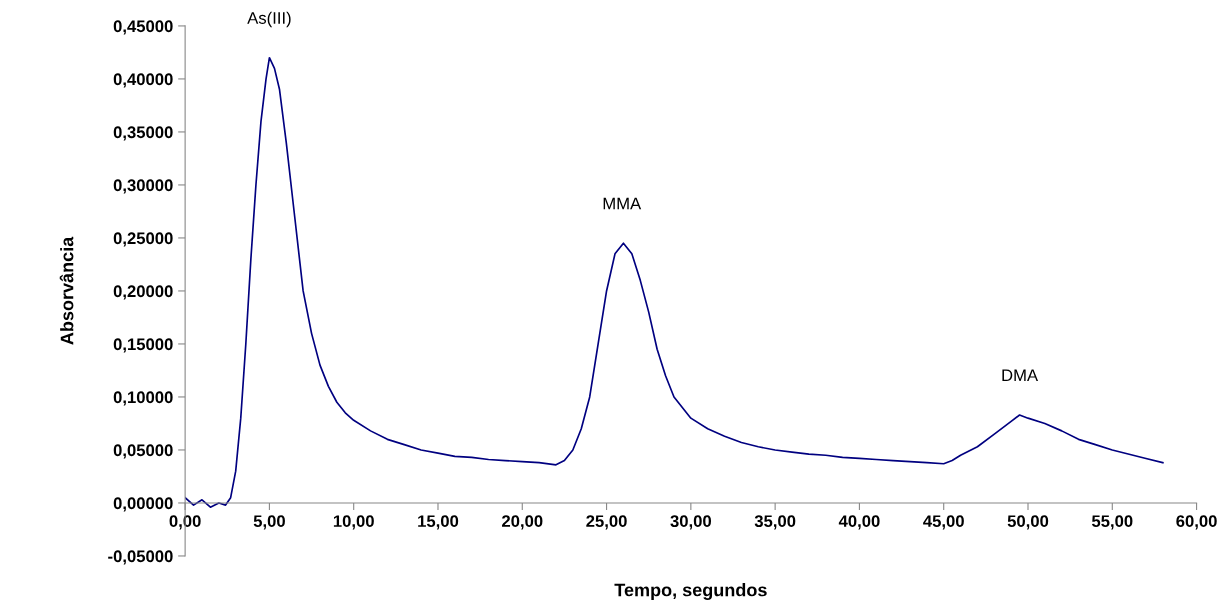 The height and width of the screenshot is (603, 1226). What do you see at coordinates (438, 522) in the screenshot?
I see `x-tick-label: 15,00` at bounding box center [438, 522].